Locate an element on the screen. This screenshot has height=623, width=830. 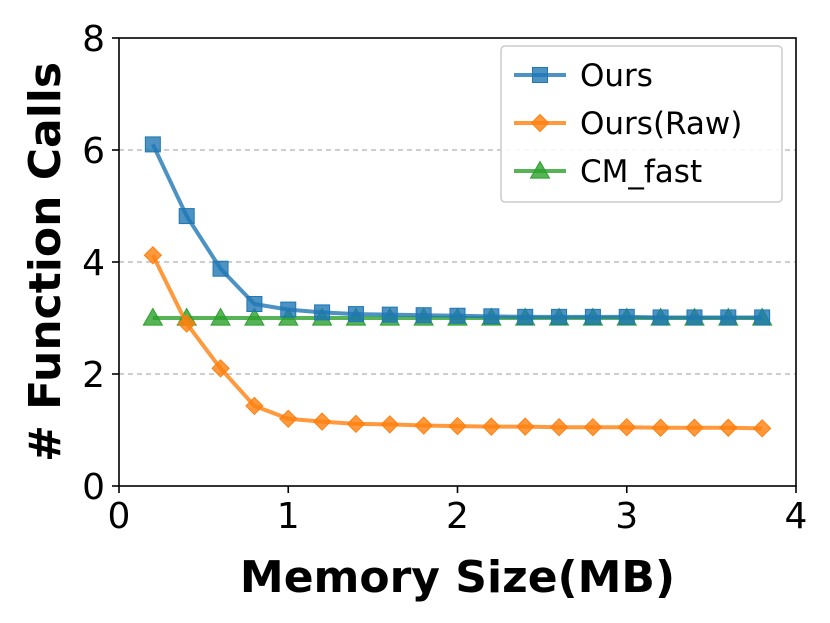
legend: Ours Ours(Raw) CM_fast is located at coordinates (641, 124).